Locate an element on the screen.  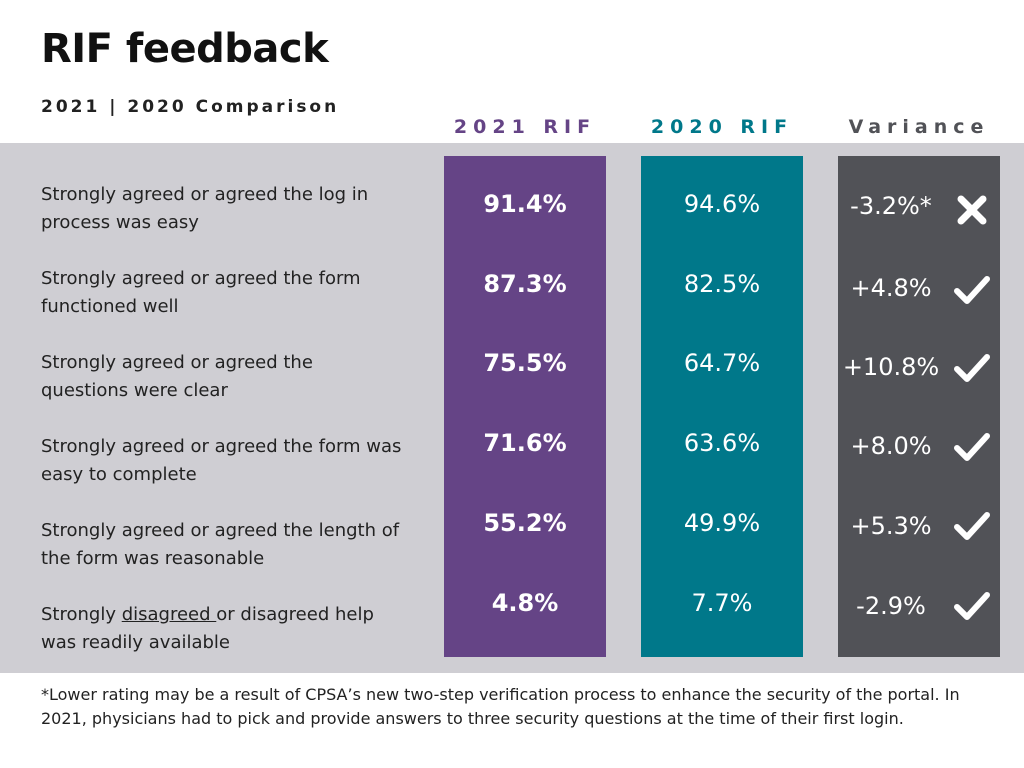
row-label-line2: process was easy is located at coordinates (120, 222).